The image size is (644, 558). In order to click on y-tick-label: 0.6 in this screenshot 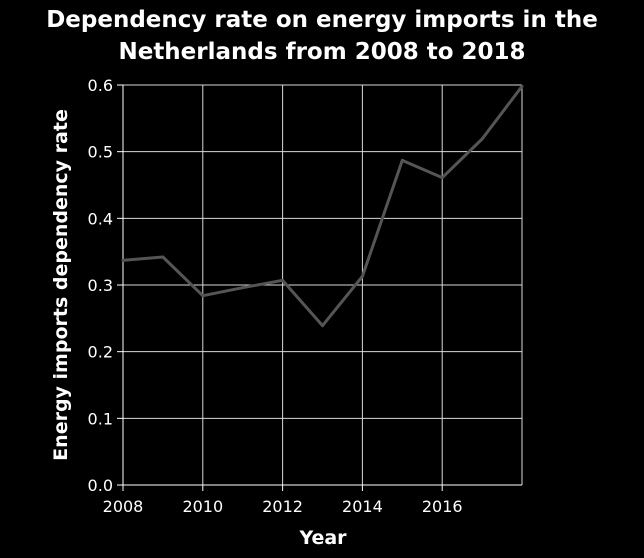, I will do `click(100, 85)`.